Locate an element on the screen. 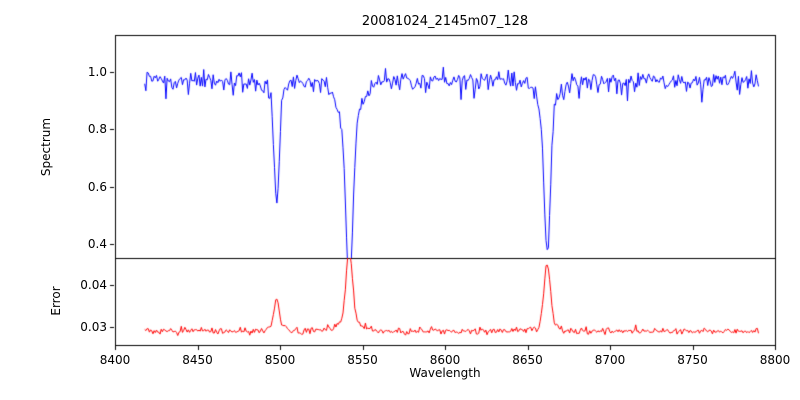 The height and width of the screenshot is (400, 800). x-tick-label: 8450 is located at coordinates (197, 360).